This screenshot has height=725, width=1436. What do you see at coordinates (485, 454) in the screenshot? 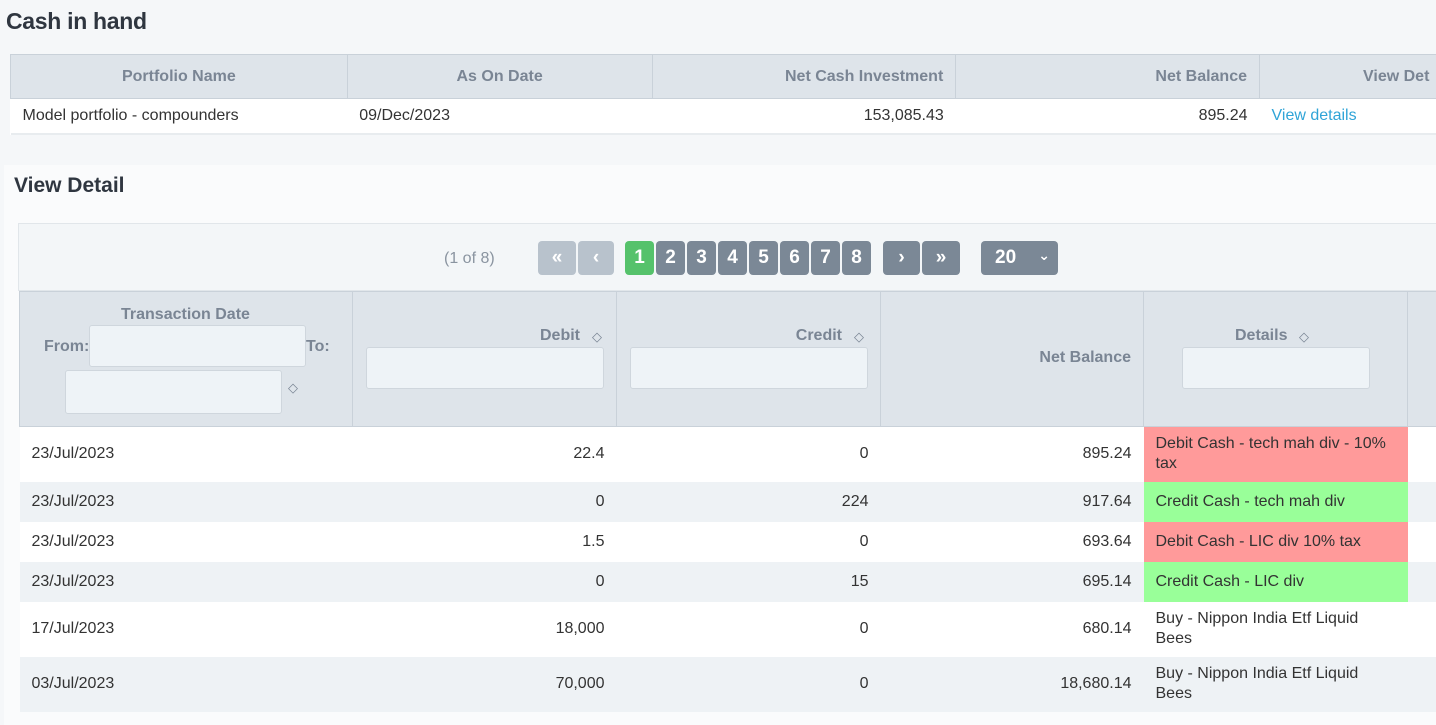
I see `cell-debit: 22.4` at bounding box center [485, 454].